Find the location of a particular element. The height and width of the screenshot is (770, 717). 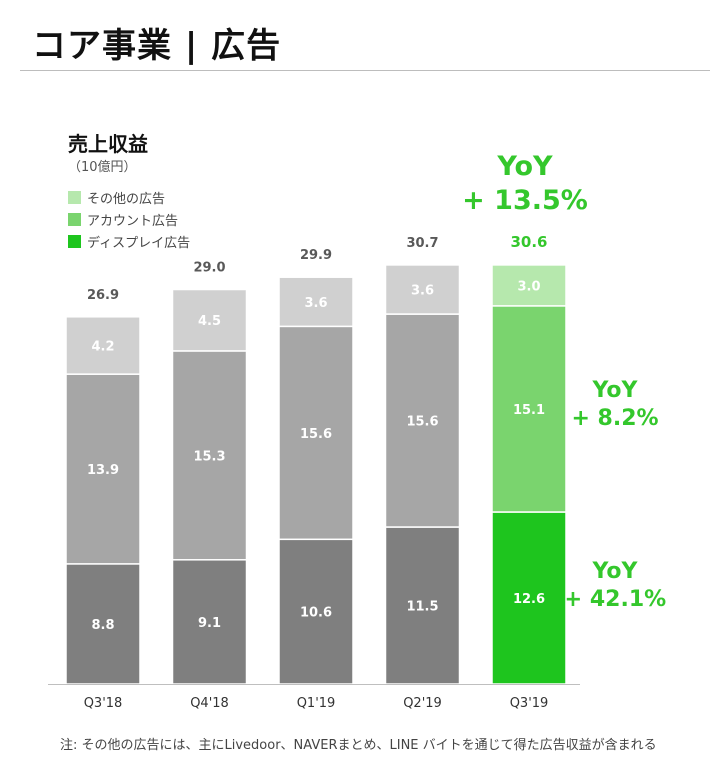

legend-label-account: アカウント広告 is located at coordinates (133, 221).